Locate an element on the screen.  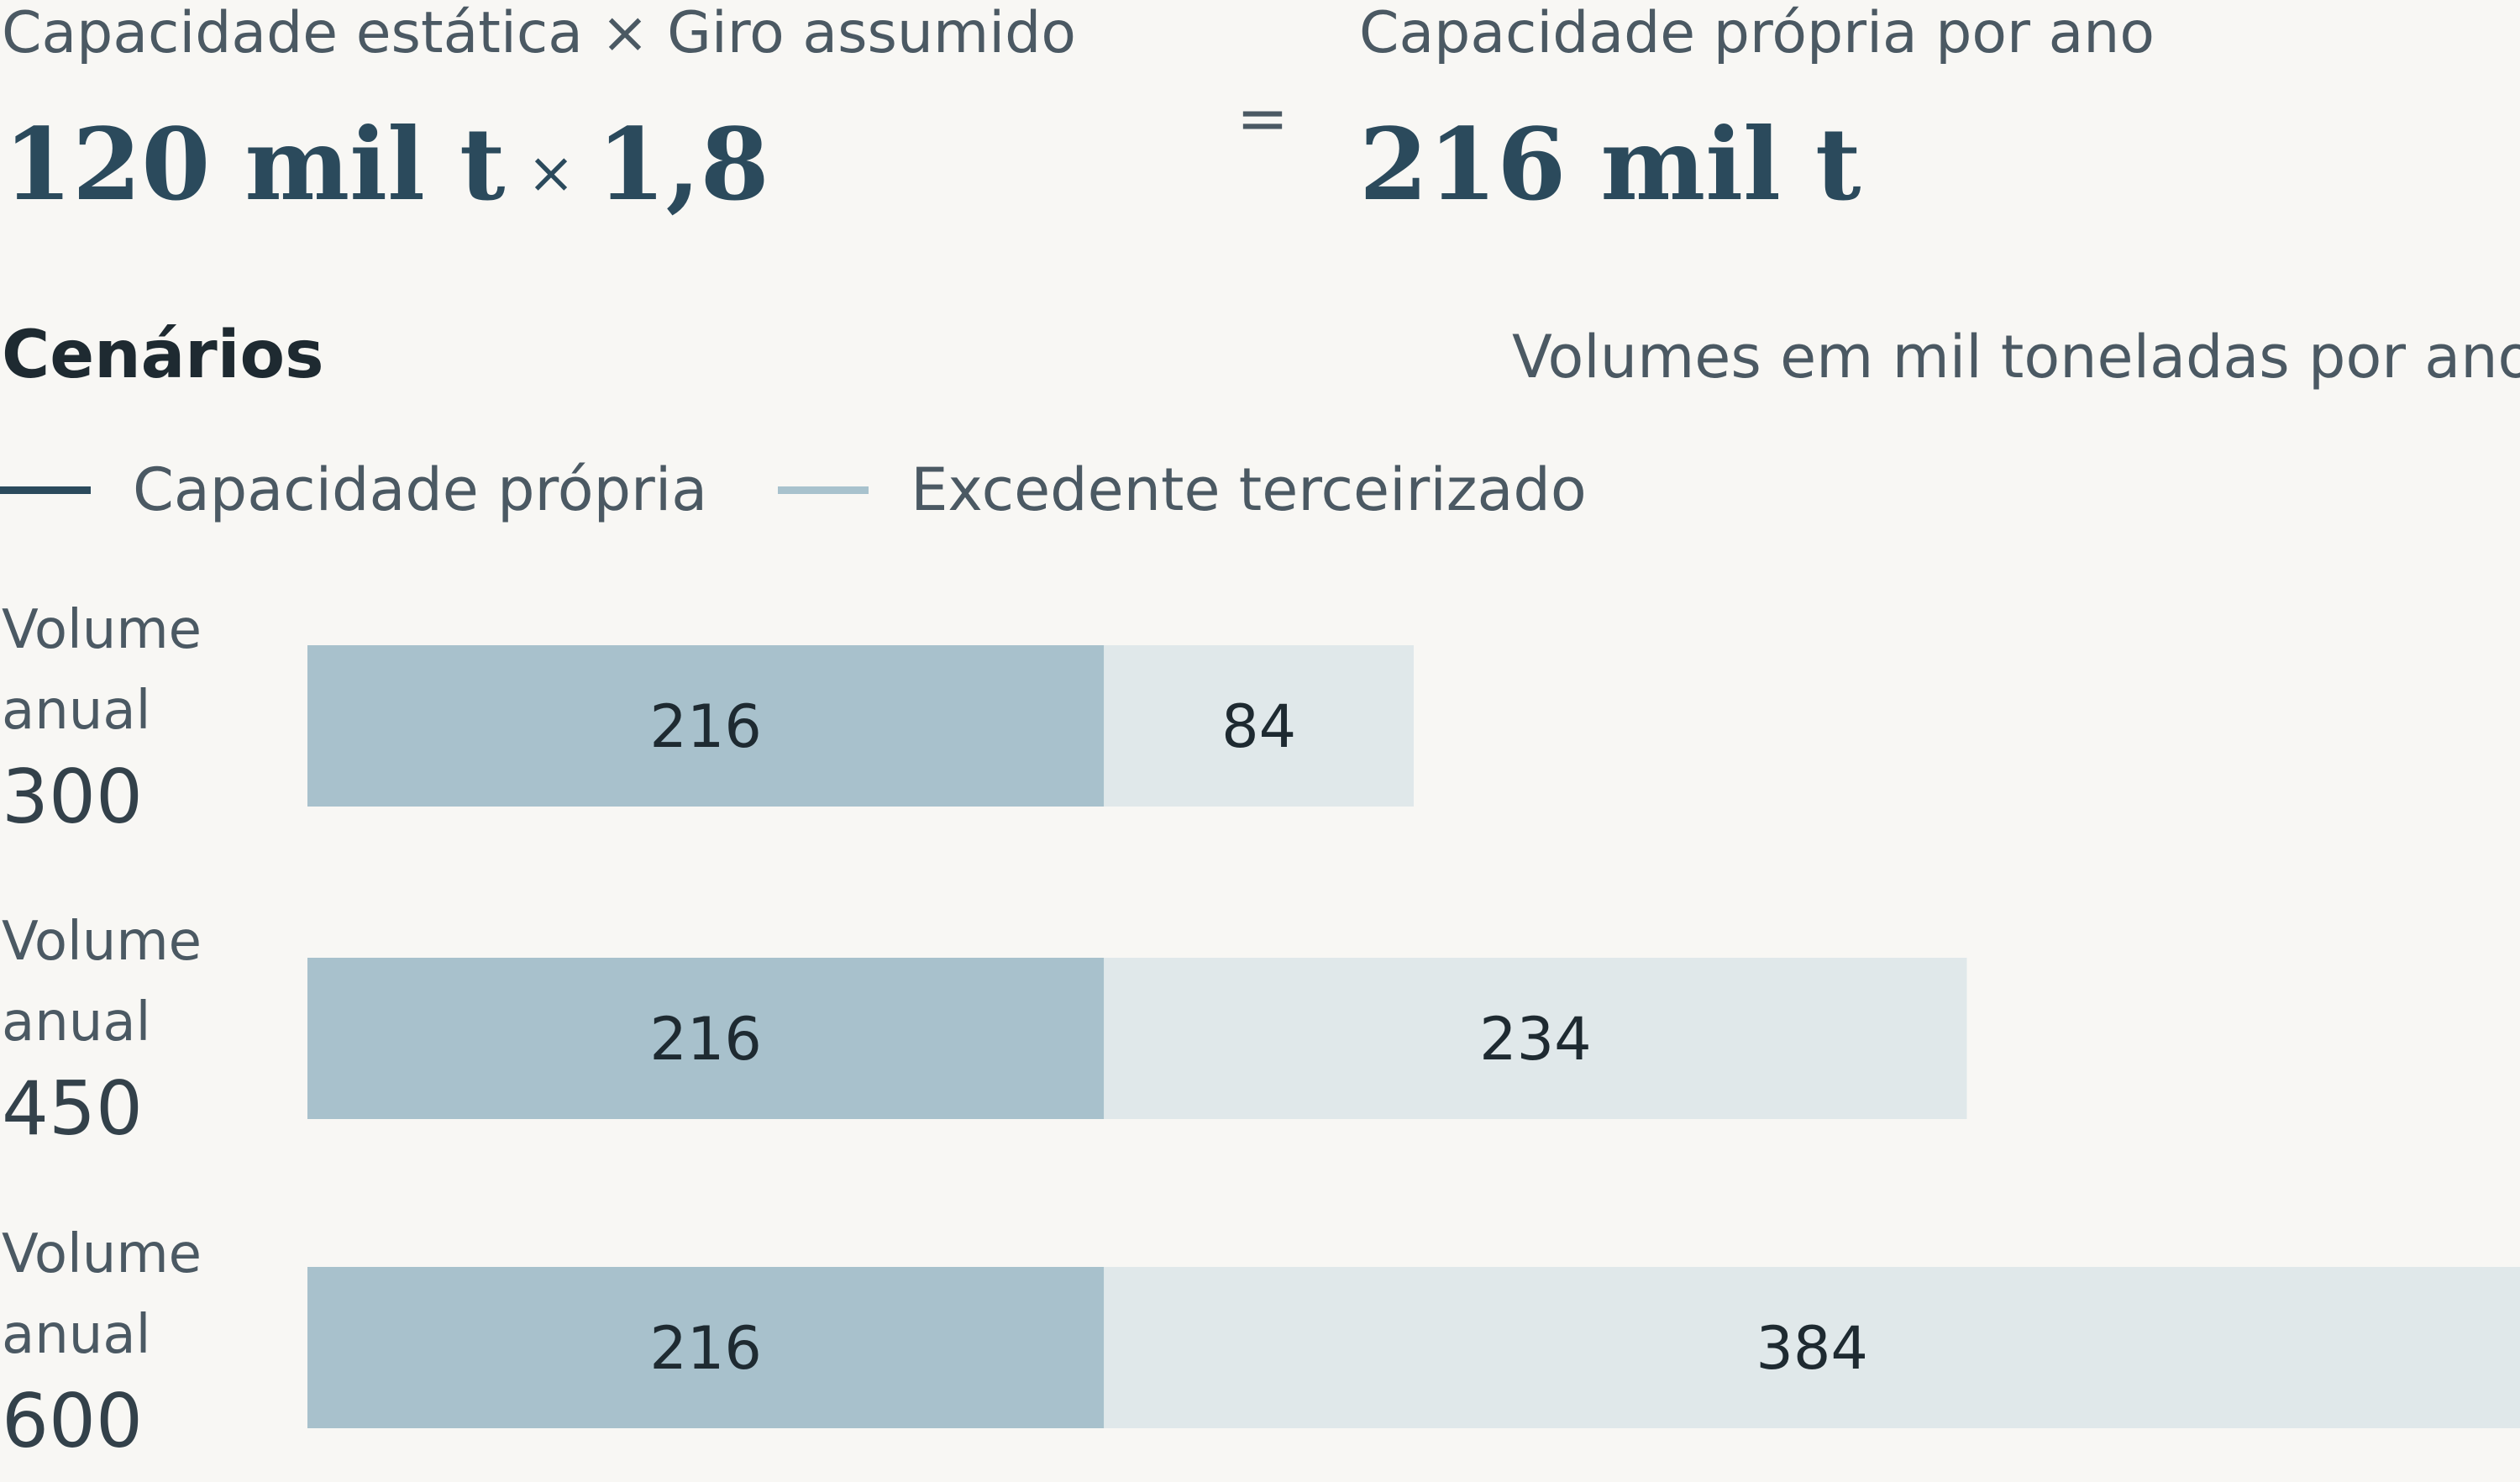
legend-item-own-capacity: Capacidade própria is located at coordinates (353, 489).